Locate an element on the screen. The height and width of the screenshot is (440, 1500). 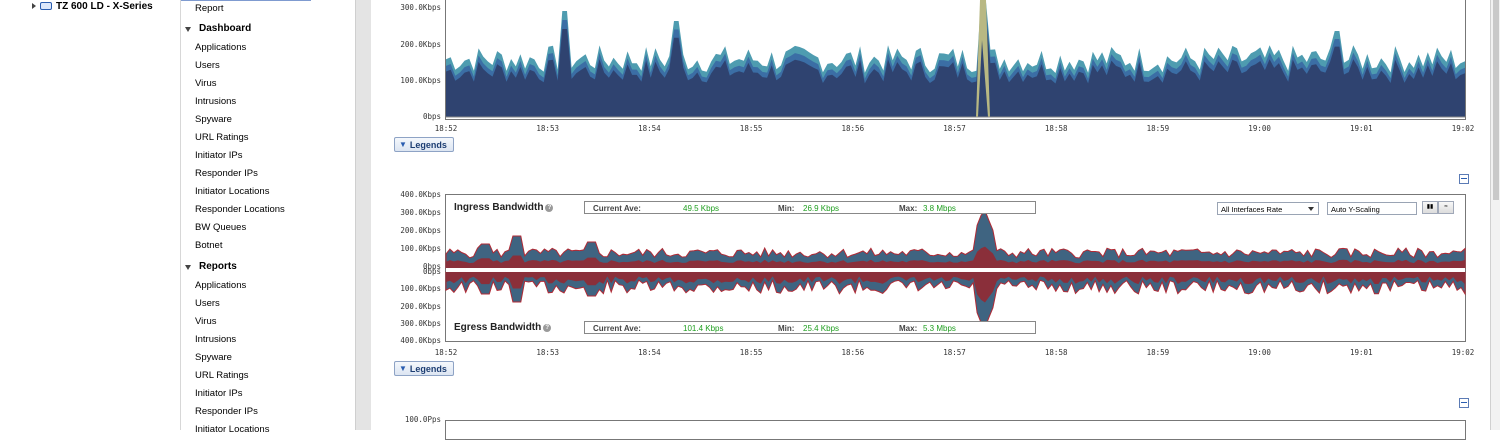
stat-label: Current Ave: is located at coordinates (617, 328).